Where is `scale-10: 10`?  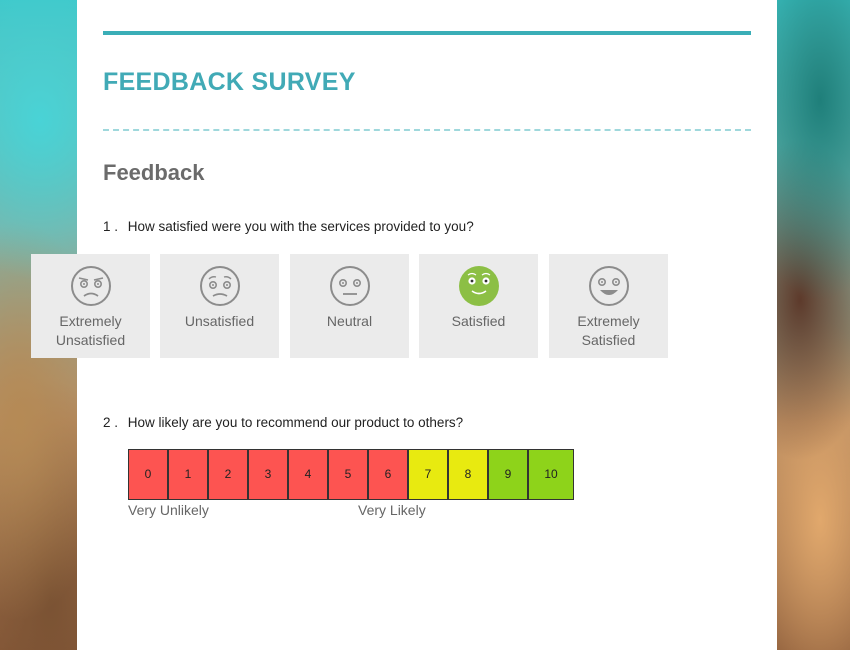 scale-10: 10 is located at coordinates (551, 474).